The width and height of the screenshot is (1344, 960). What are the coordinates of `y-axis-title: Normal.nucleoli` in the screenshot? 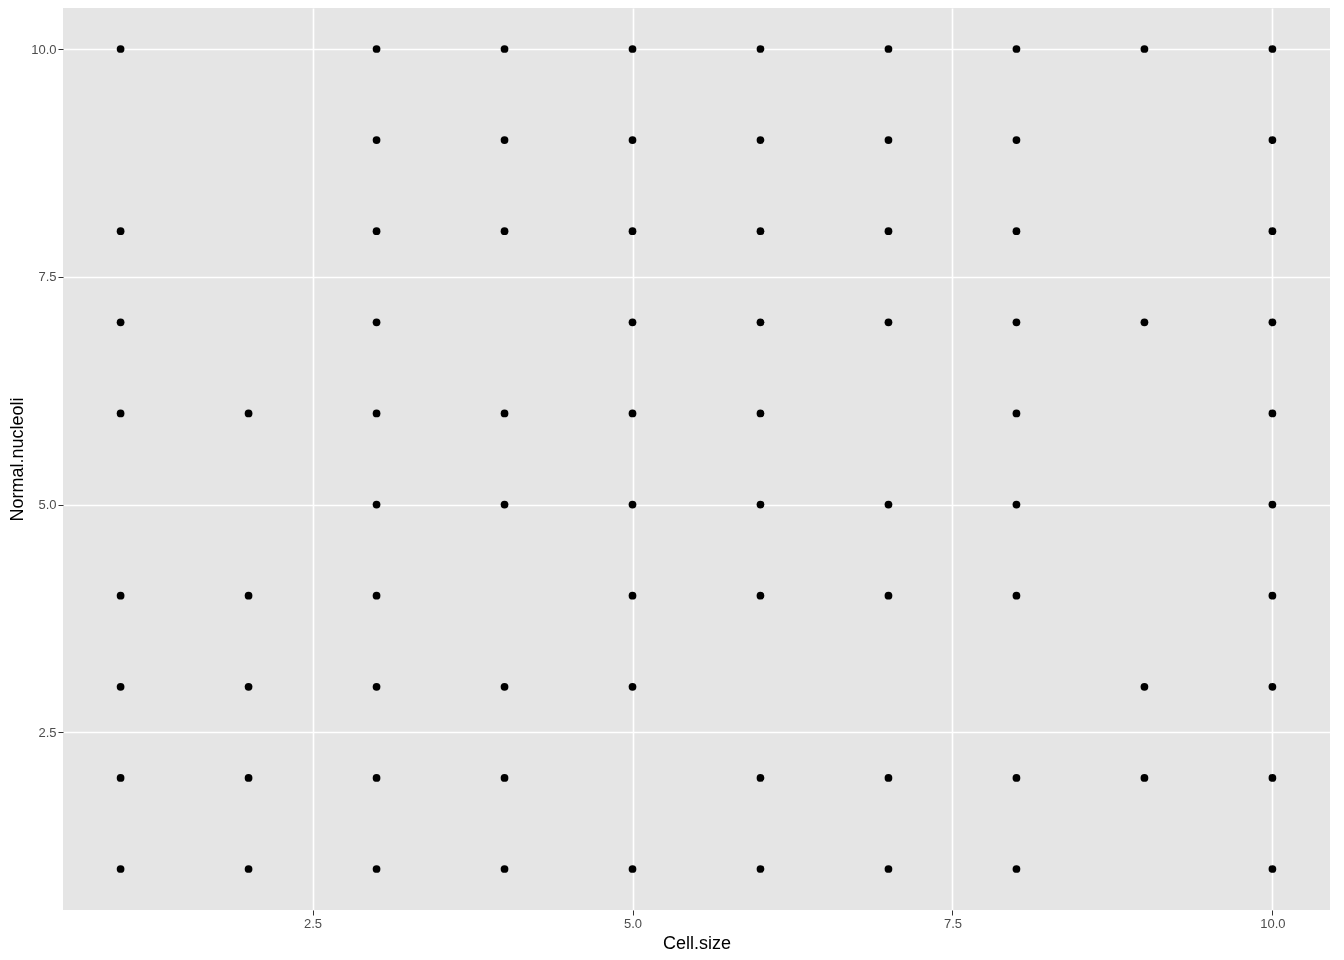 It's located at (17, 459).